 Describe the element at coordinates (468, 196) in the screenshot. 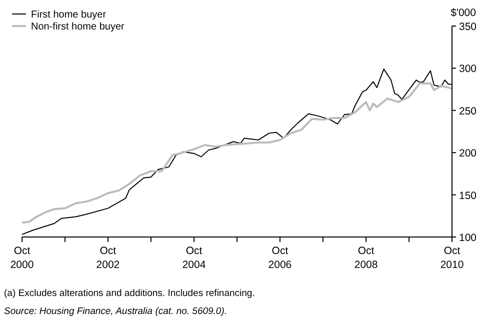

I see `y-tick-label: 150` at that location.